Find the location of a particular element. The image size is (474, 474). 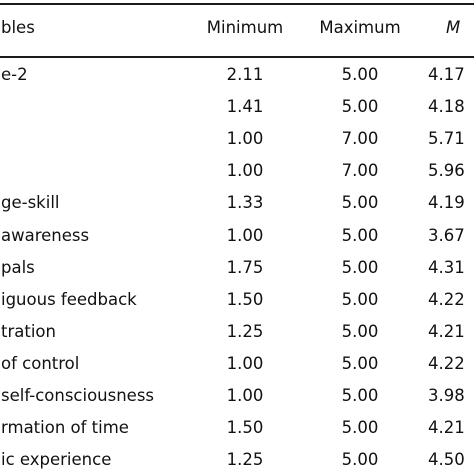

header-maximum: Maximum is located at coordinates (360, 27).